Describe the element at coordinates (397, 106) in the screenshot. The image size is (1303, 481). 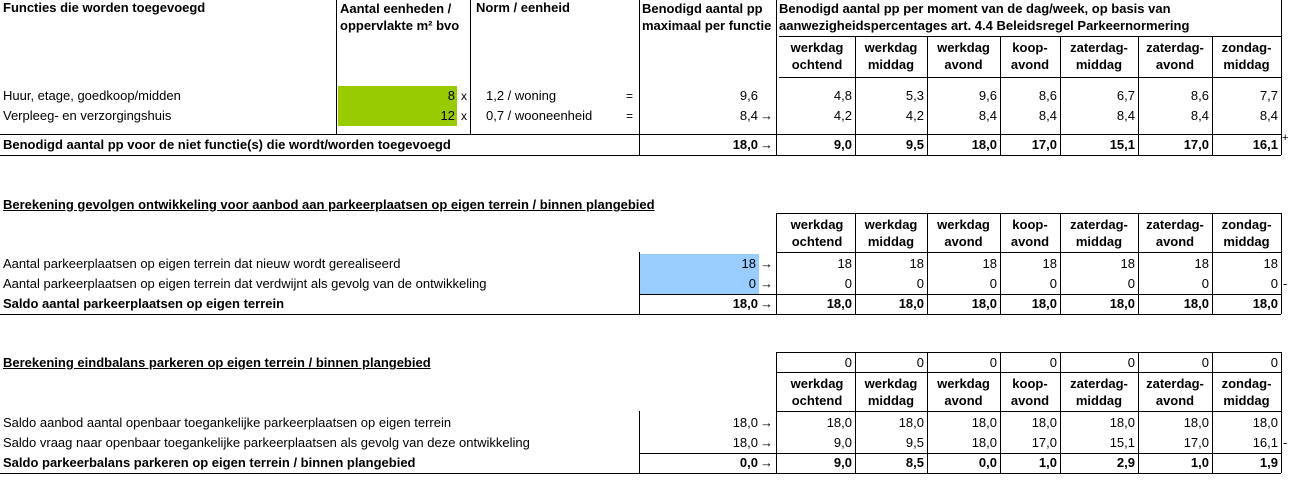
I see `input-highlight-aantal` at that location.